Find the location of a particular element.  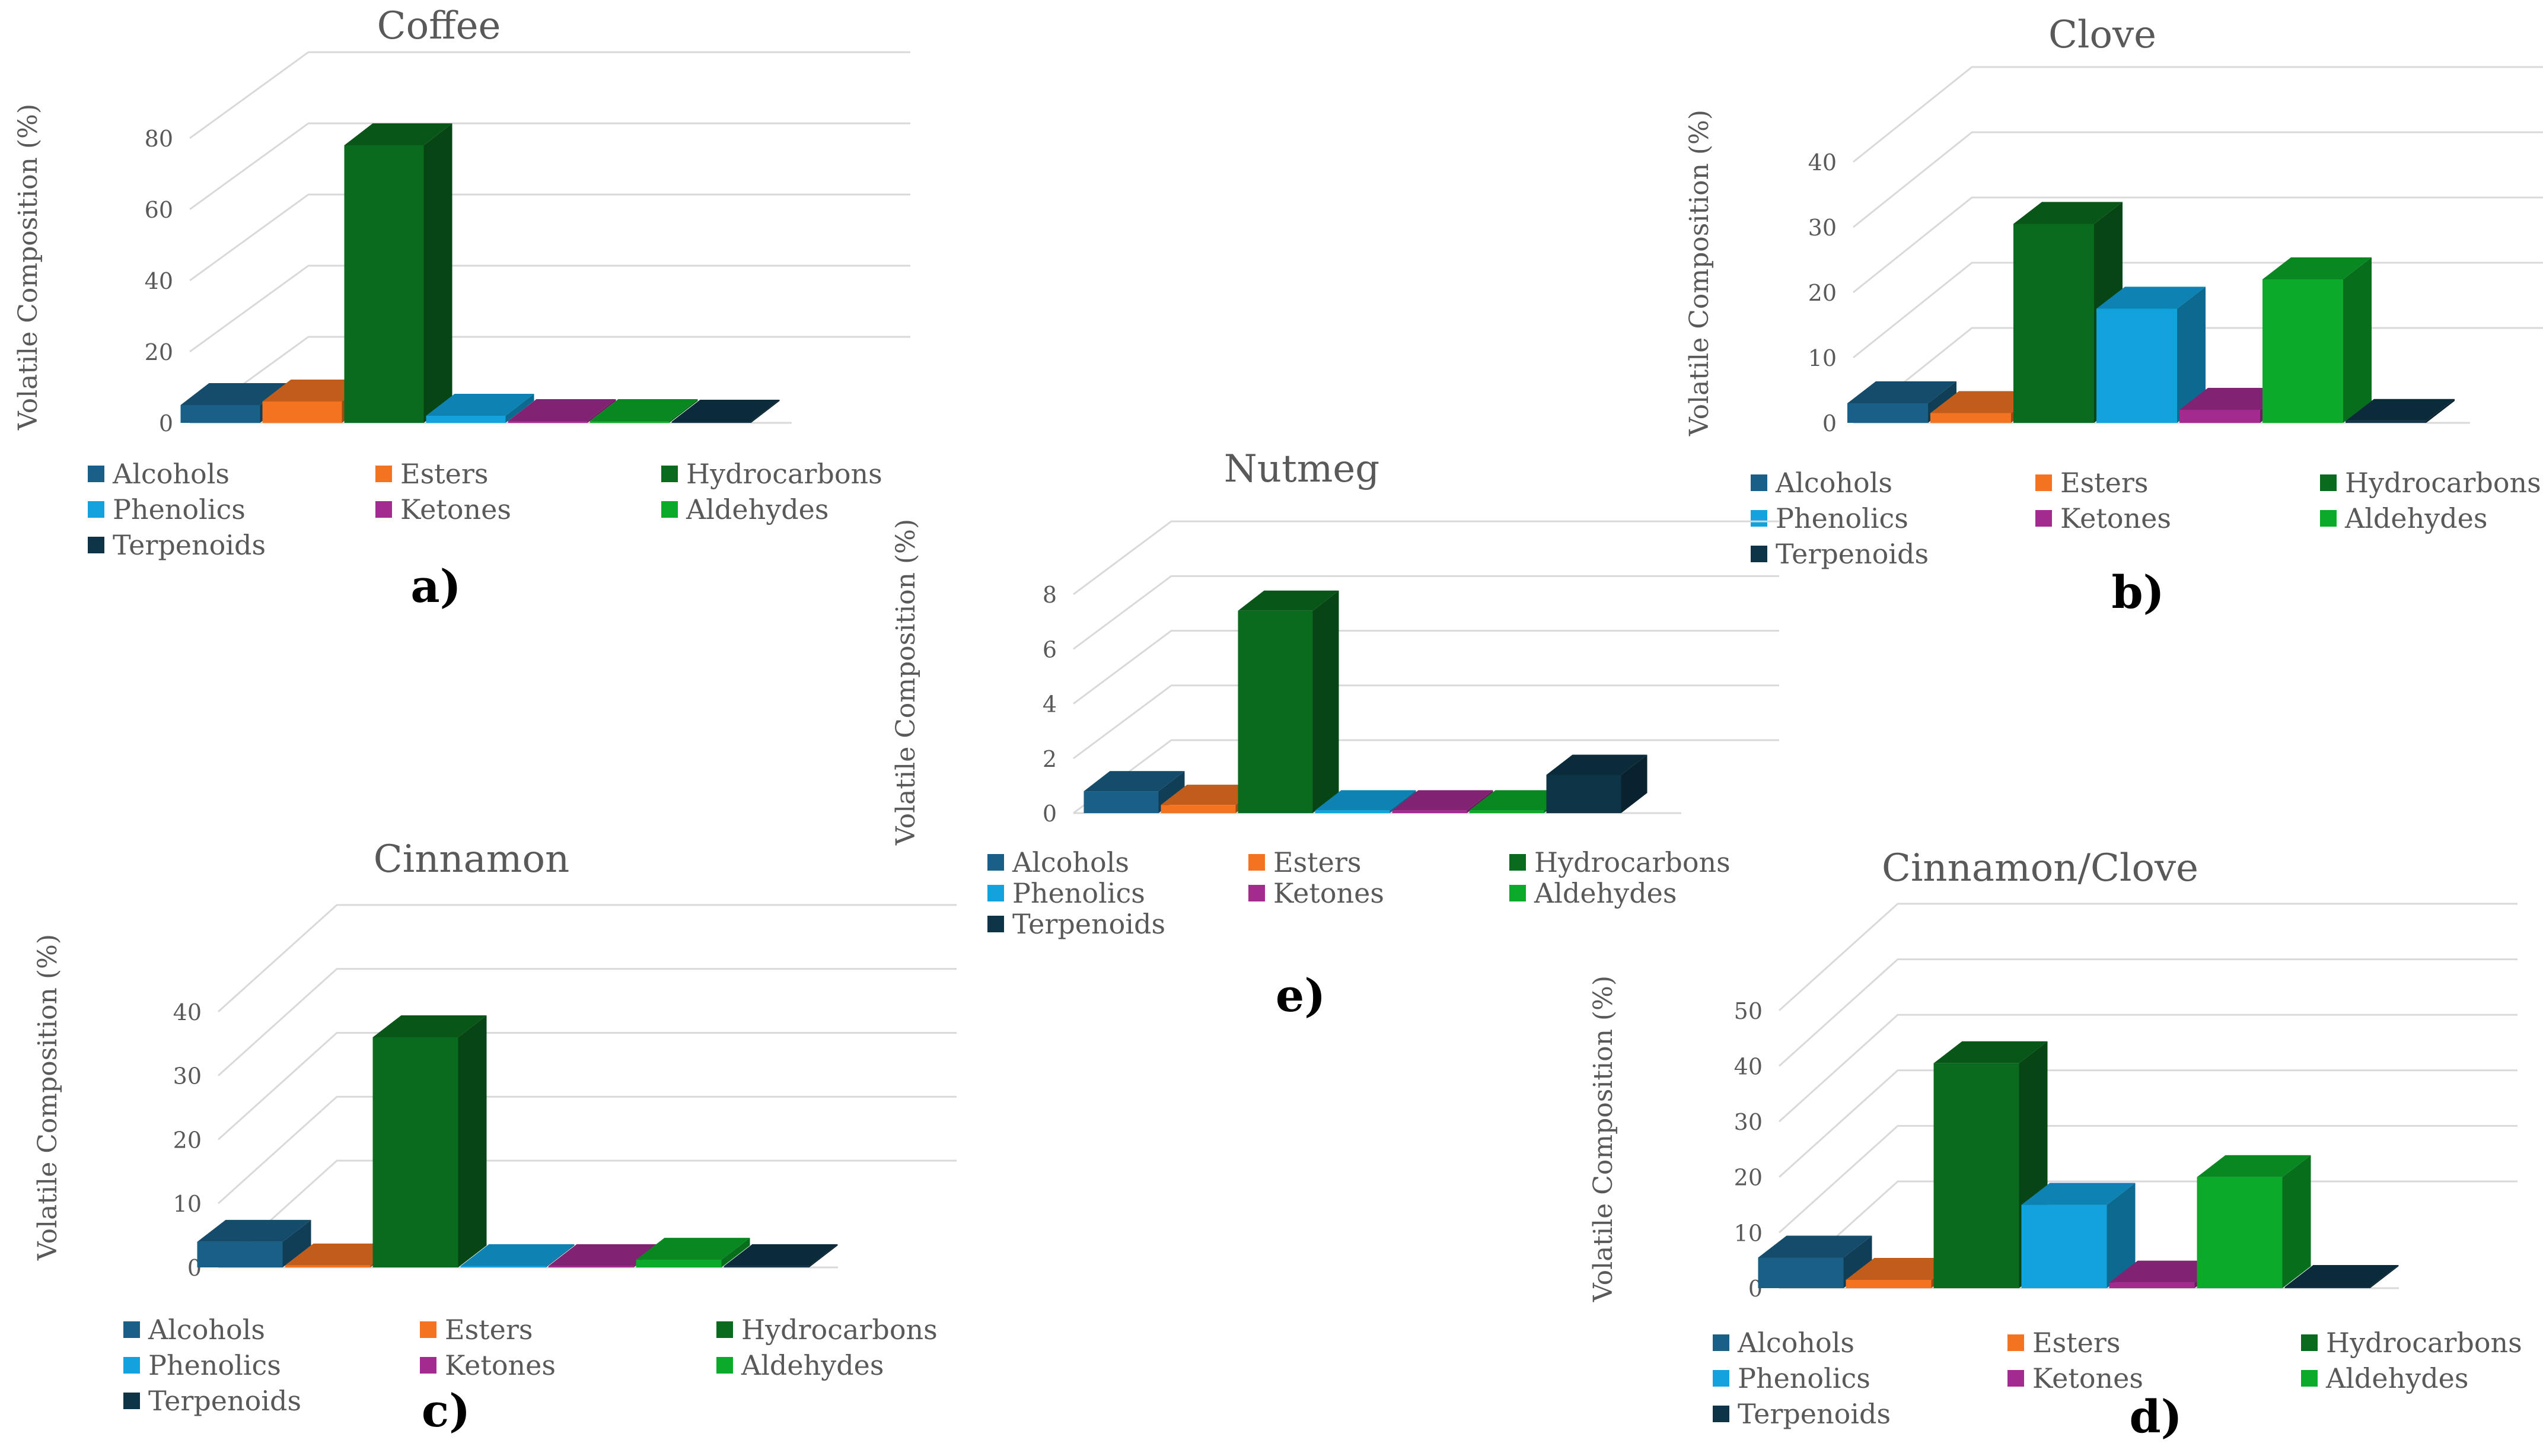

y-tick-label: 30 is located at coordinates (1749, 1122).